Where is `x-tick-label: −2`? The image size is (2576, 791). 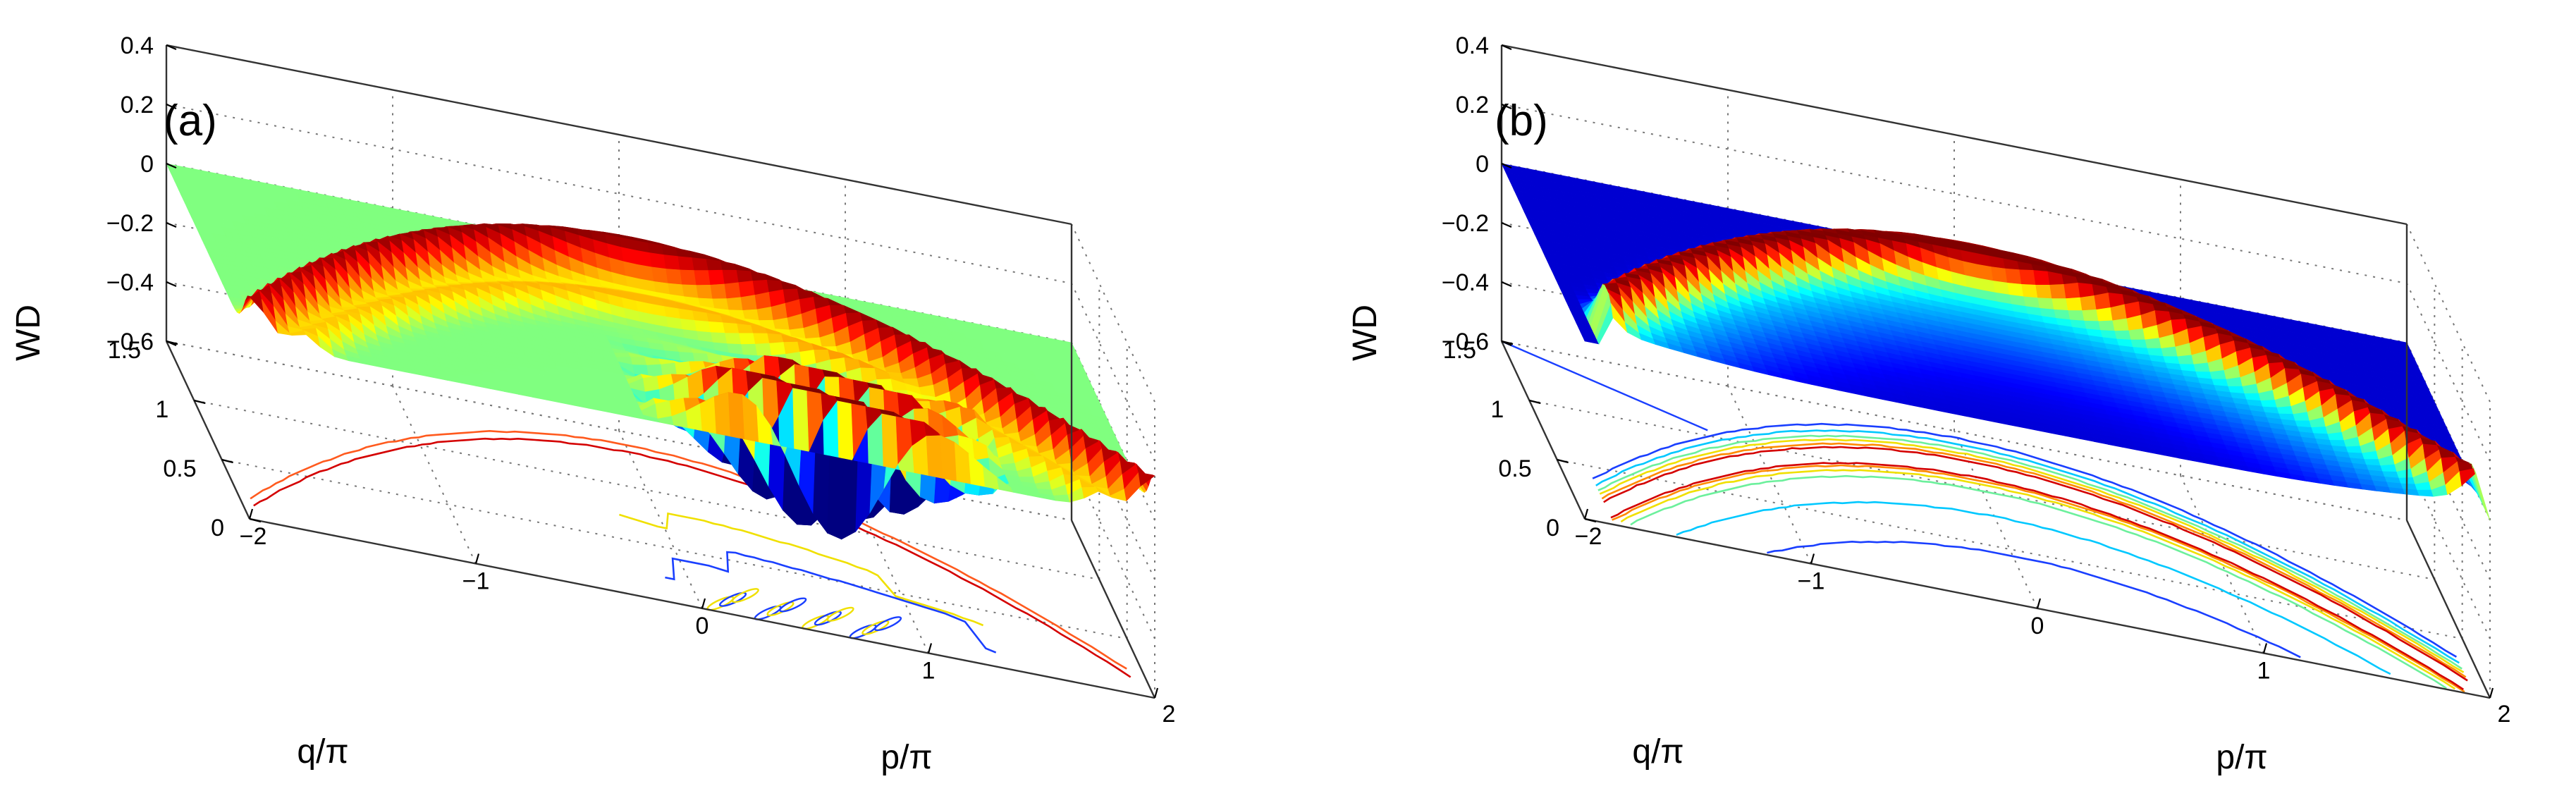 x-tick-label: −2 is located at coordinates (253, 536).